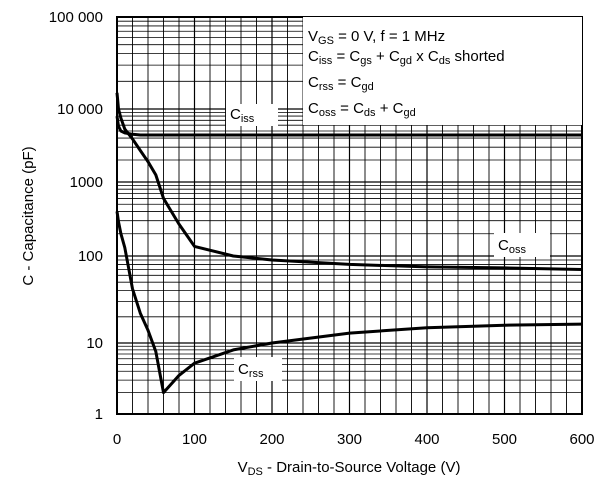 The image size is (613, 485). What do you see at coordinates (349, 439) in the screenshot?
I see `x-tick-label: 300` at bounding box center [349, 439].